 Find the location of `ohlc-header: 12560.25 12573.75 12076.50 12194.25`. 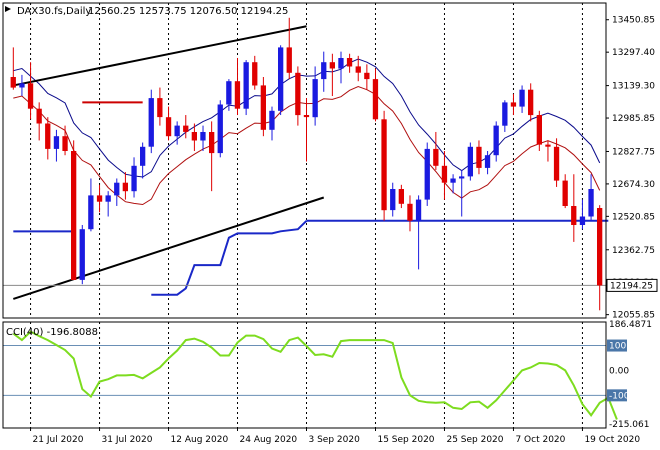

ohlc-header: 12560.25 12573.75 12076.50 12194.25 is located at coordinates (188, 11).